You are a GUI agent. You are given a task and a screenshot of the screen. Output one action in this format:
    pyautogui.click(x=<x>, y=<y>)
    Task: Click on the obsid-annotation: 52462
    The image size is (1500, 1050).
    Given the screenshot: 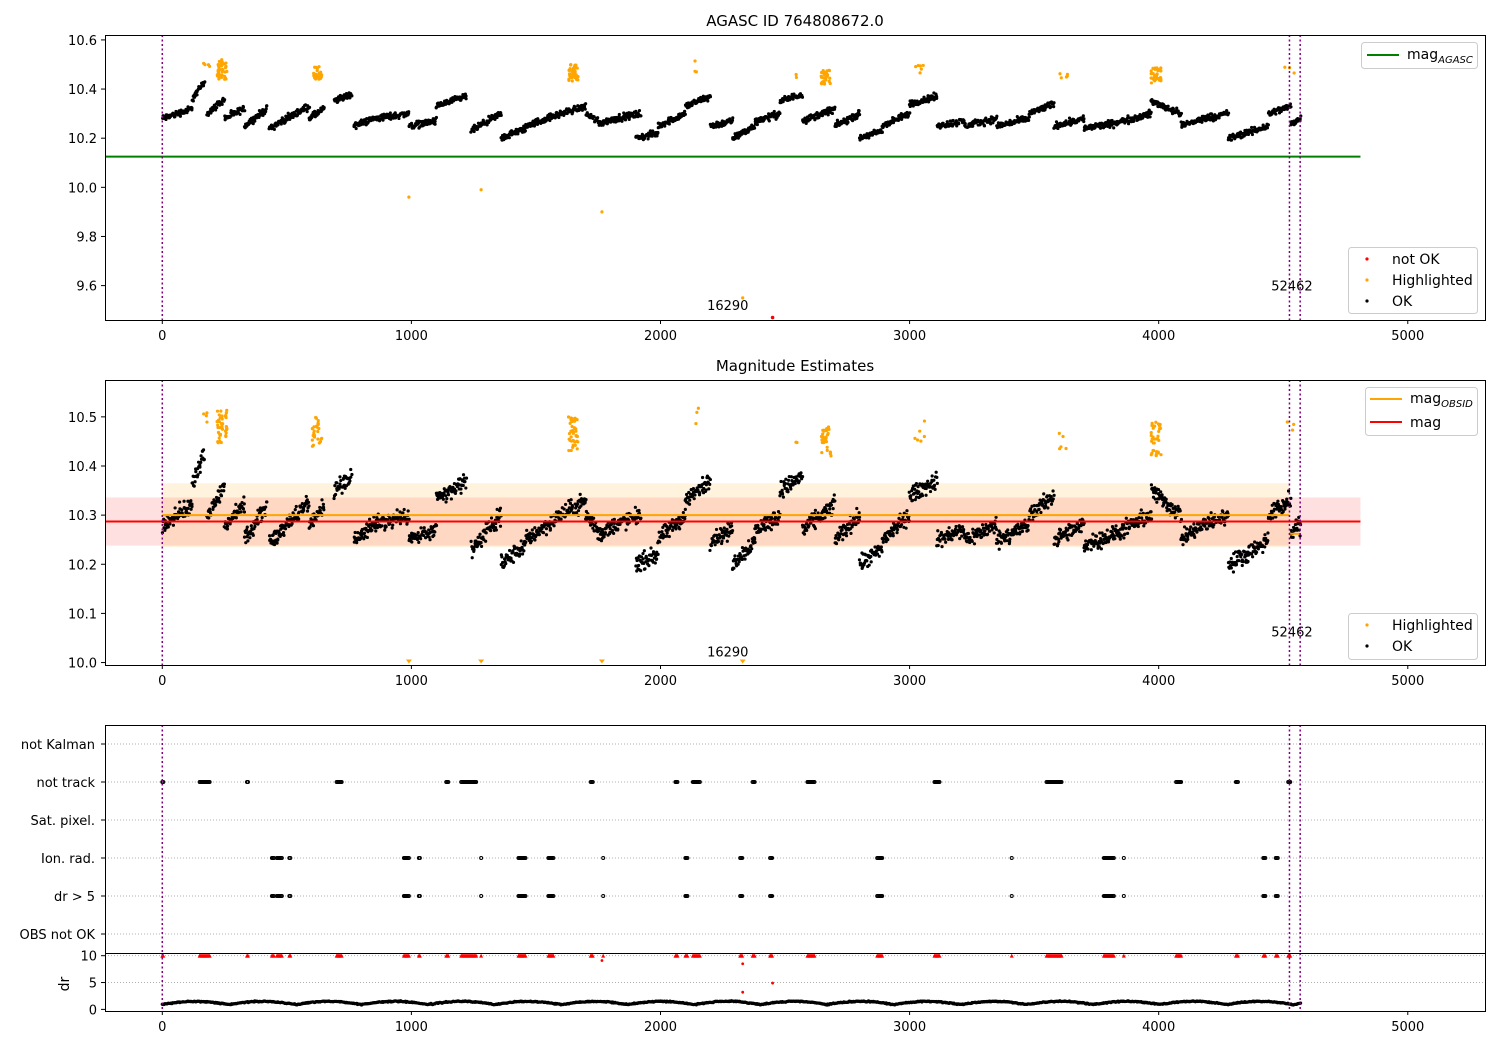 What is the action you would take?
    pyautogui.click(x=1291, y=287)
    